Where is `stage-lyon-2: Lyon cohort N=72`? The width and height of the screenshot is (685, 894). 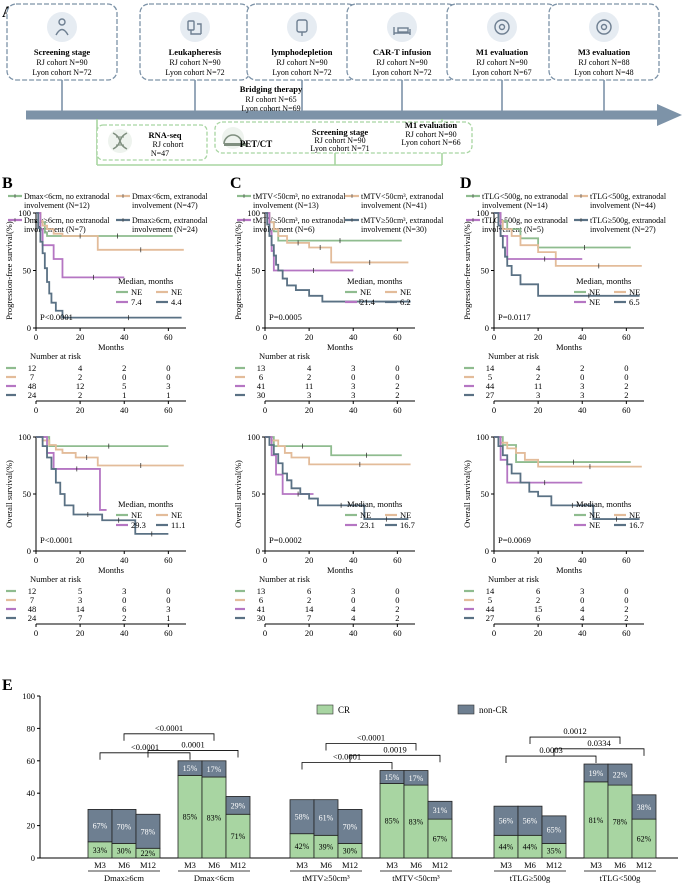 stage-lyon-2: Lyon cohort N=72 is located at coordinates (194, 72).